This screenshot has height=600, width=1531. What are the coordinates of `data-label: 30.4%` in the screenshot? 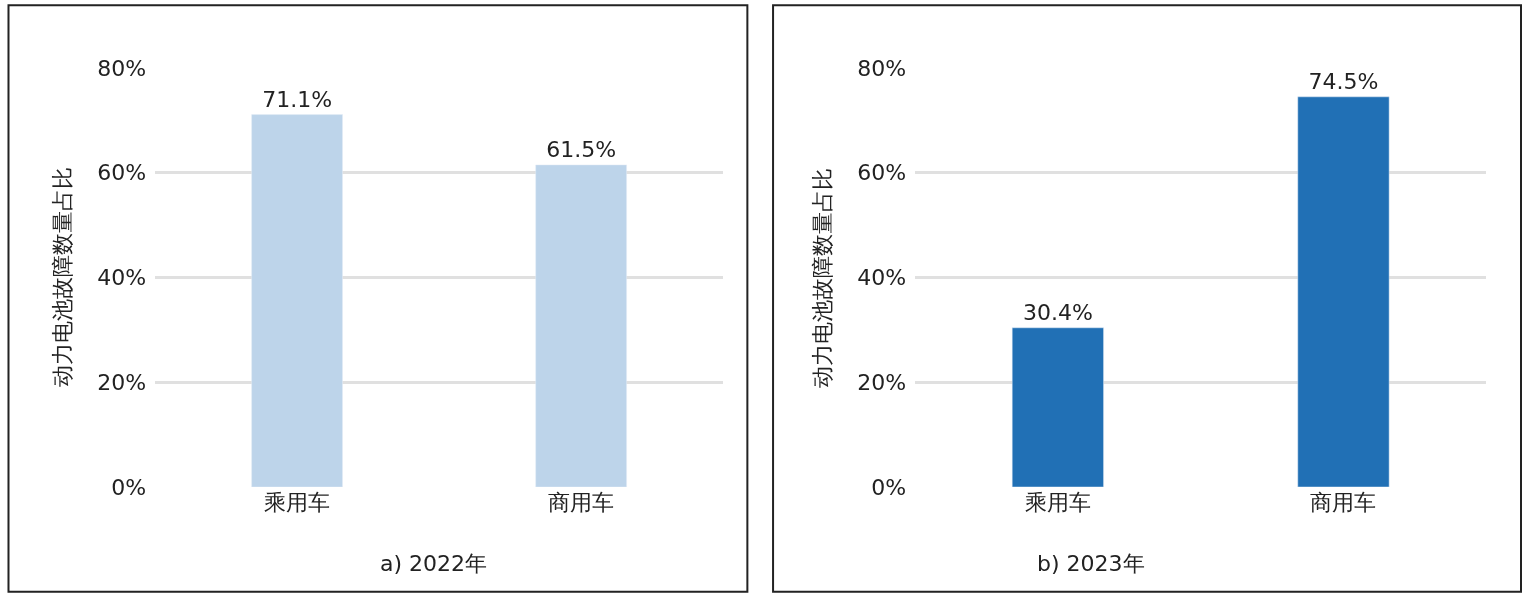 It's located at (1057, 312).